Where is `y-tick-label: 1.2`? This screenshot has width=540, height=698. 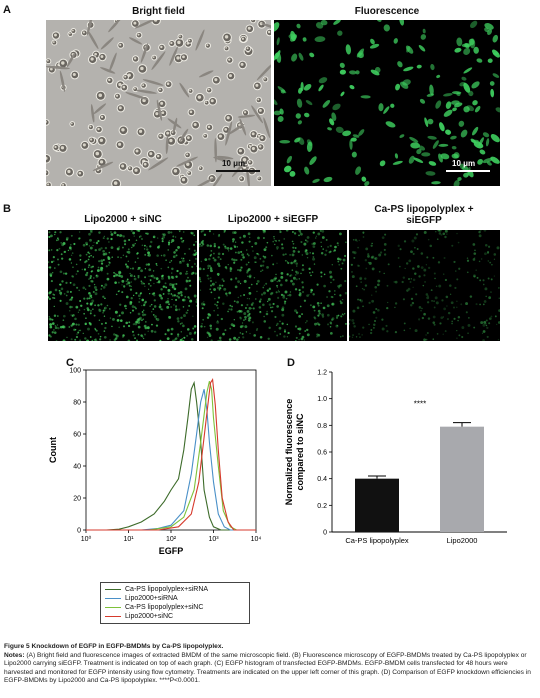 y-tick-label: 1.2 is located at coordinates (322, 373).